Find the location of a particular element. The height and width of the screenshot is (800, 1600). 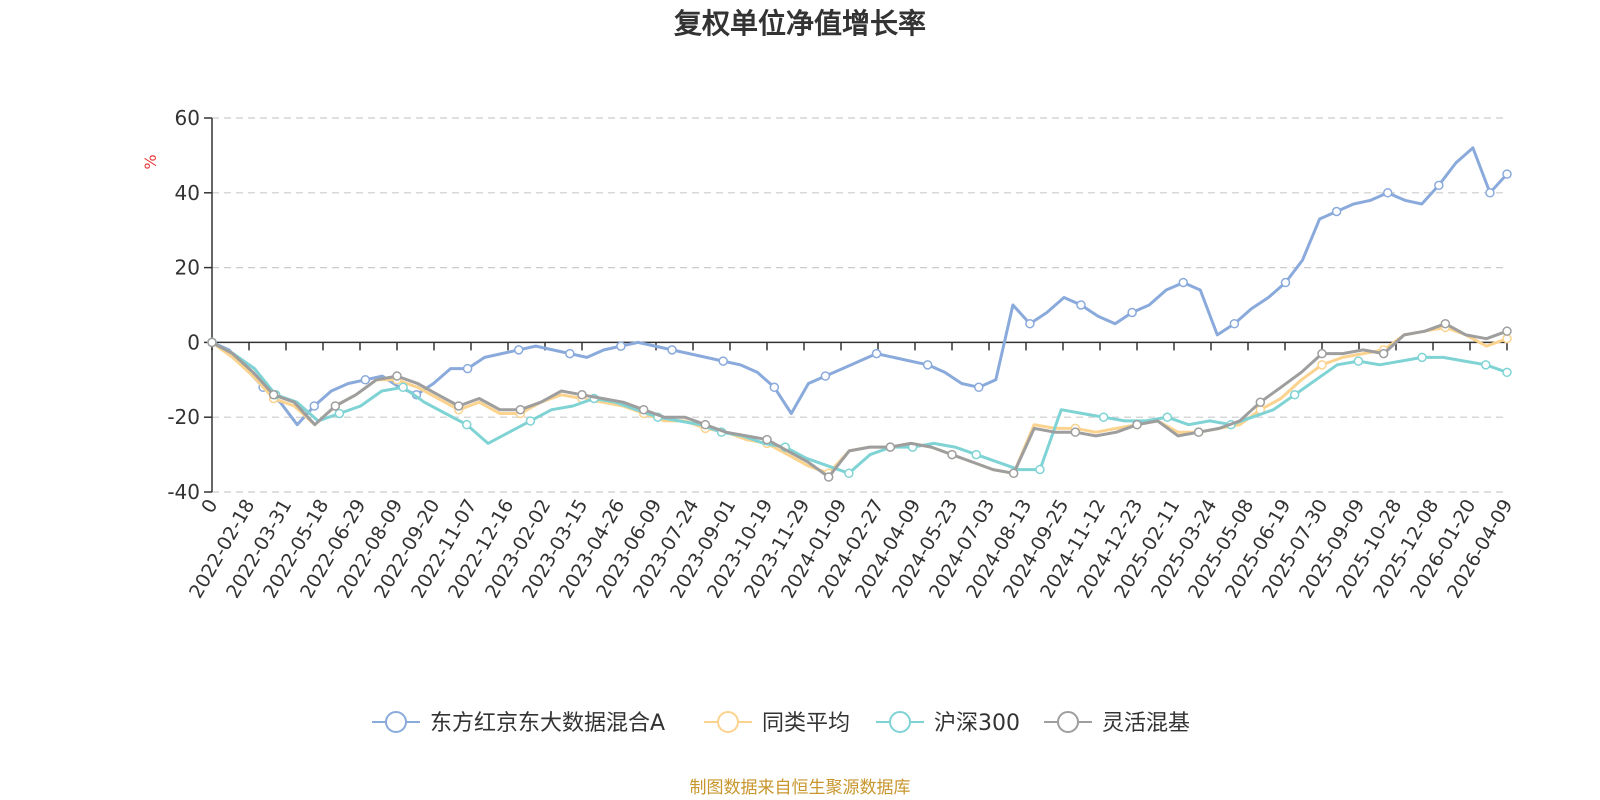

y-tick-label: 20 is located at coordinates (187, 268).